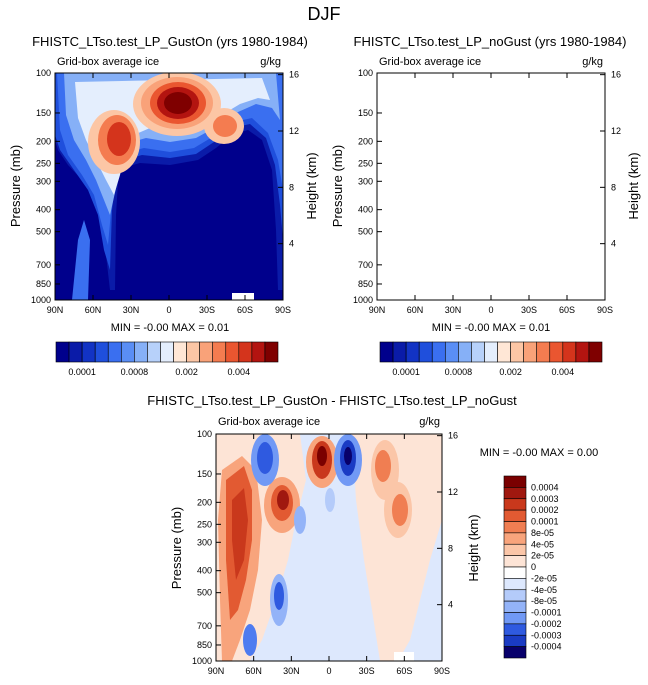 The height and width of the screenshot is (685, 648). I want to click on colorbar-label: -2e-05, so click(544, 578).